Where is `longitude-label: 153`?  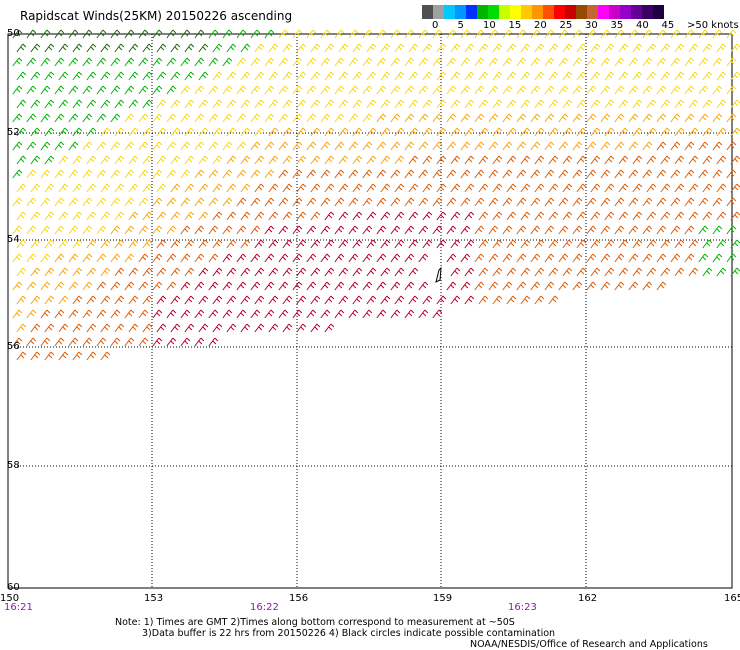
longitude-label: 153 is located at coordinates (154, 598).